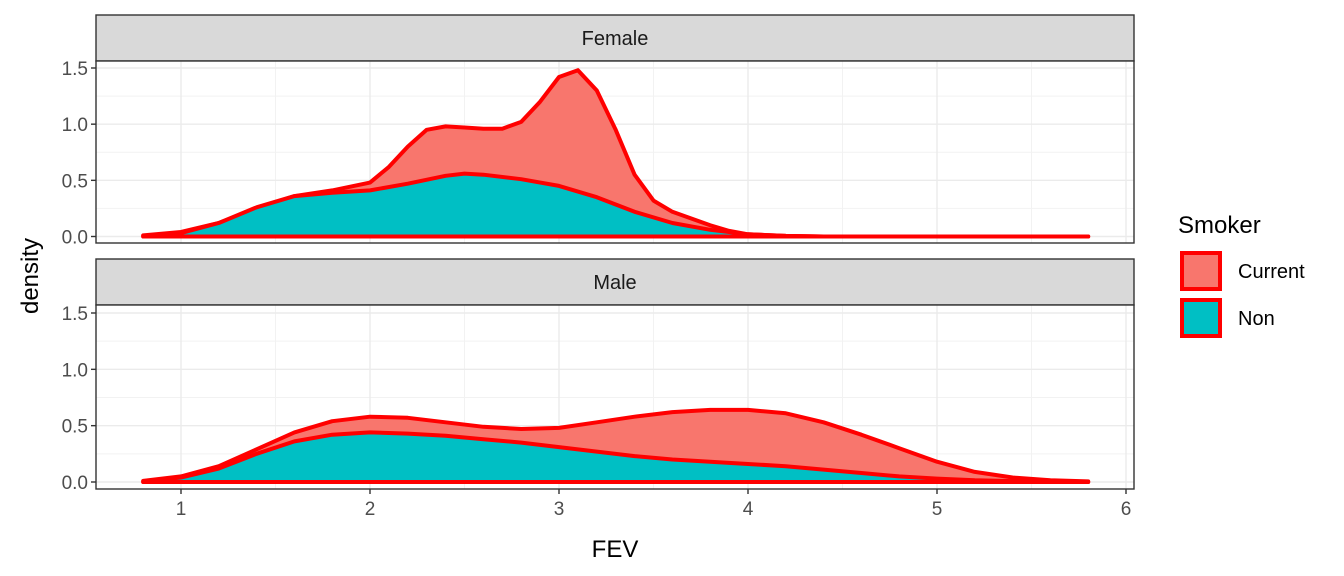 This screenshot has height=576, width=1344. I want to click on x-tick-label: 2, so click(370, 509).